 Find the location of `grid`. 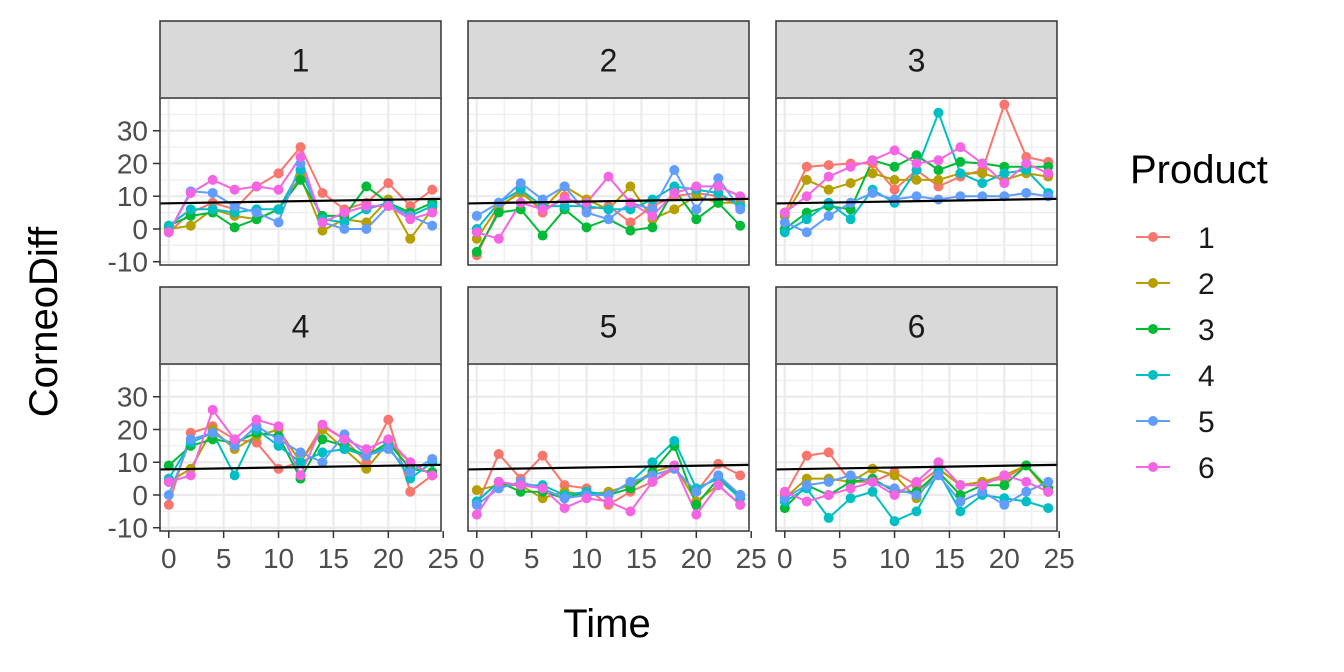

grid is located at coordinates (608, 180).